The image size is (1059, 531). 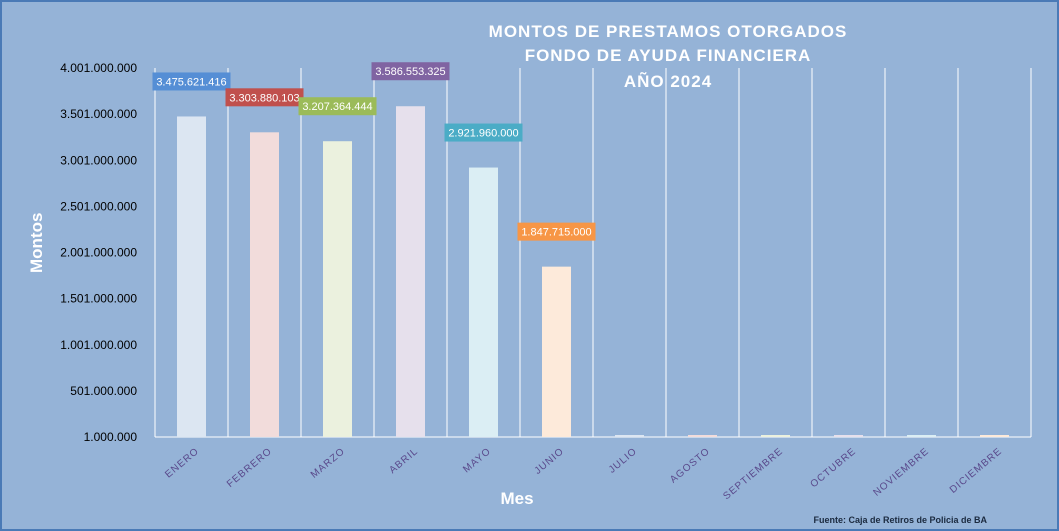 What do you see at coordinates (834, 468) in the screenshot?
I see `x-tick-label: OCTUBRE` at bounding box center [834, 468].